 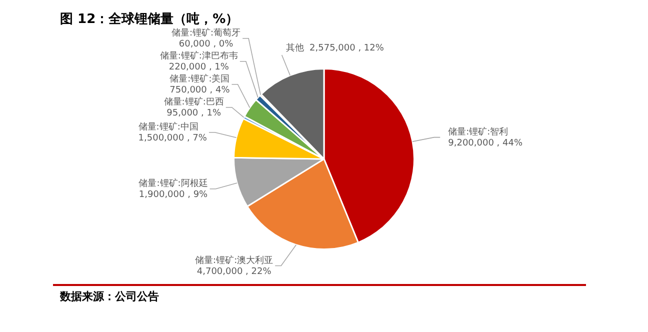 What do you see at coordinates (173, 195) in the screenshot?
I see `data-label: 1,900,000 , 9%` at bounding box center [173, 195].